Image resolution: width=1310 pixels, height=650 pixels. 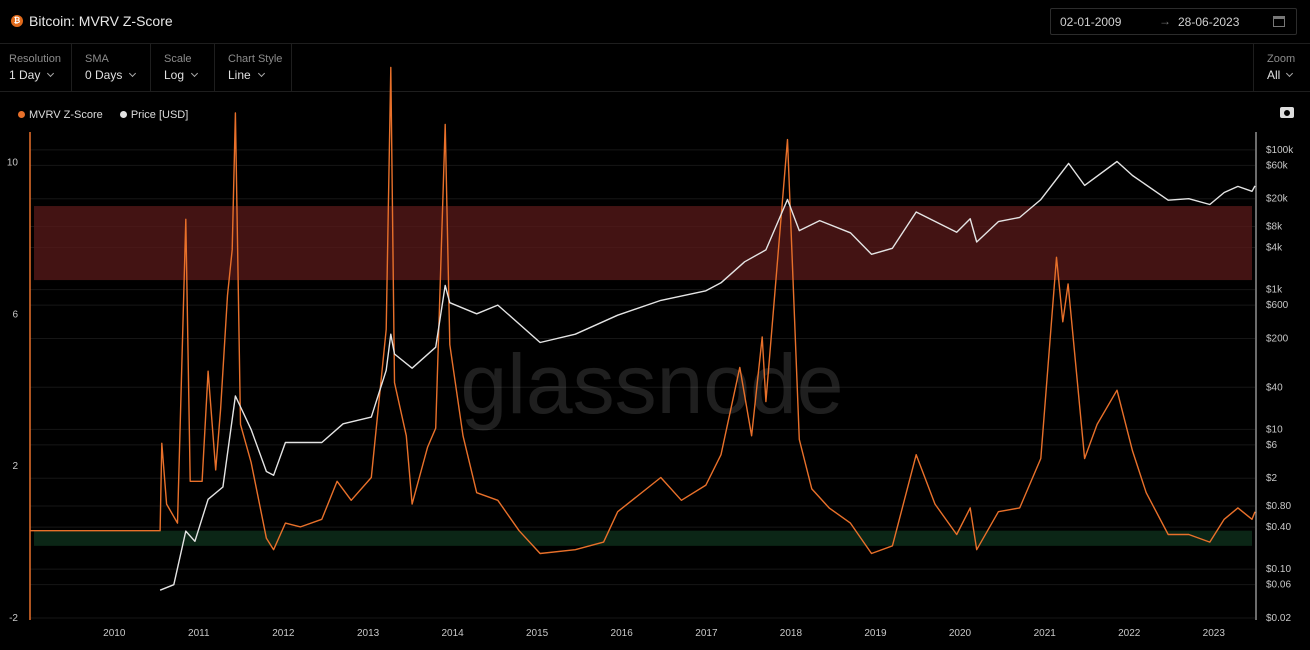 I want to click on x-tick-label: 2014, so click(x=452, y=633).